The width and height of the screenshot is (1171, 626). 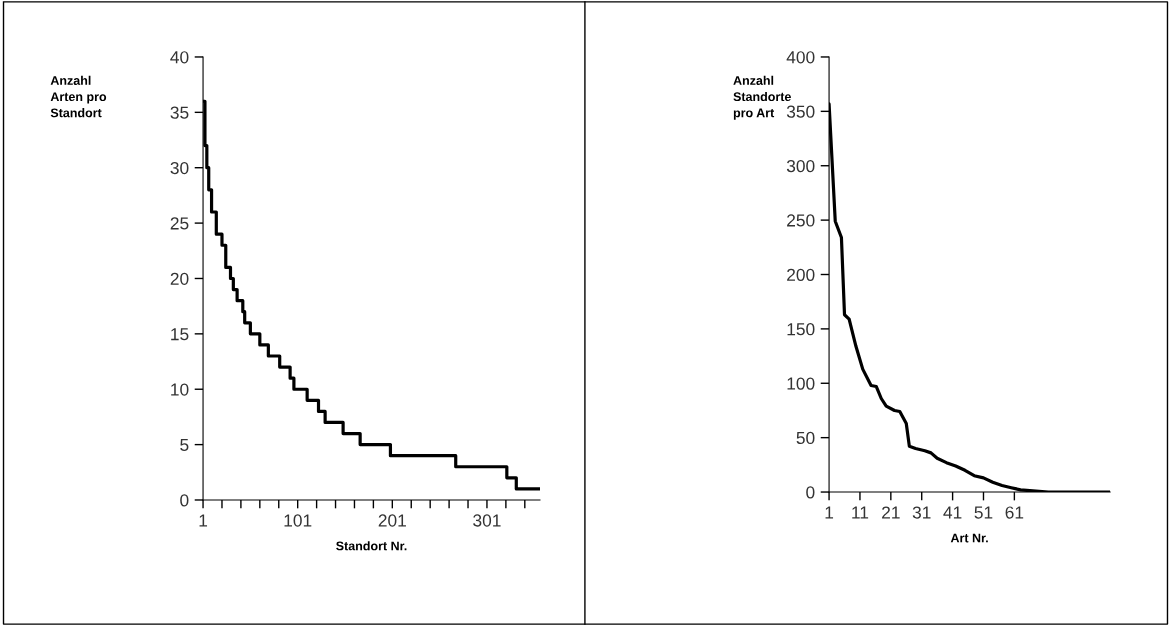 I want to click on y-tick-label: 50, so click(x=805, y=438).